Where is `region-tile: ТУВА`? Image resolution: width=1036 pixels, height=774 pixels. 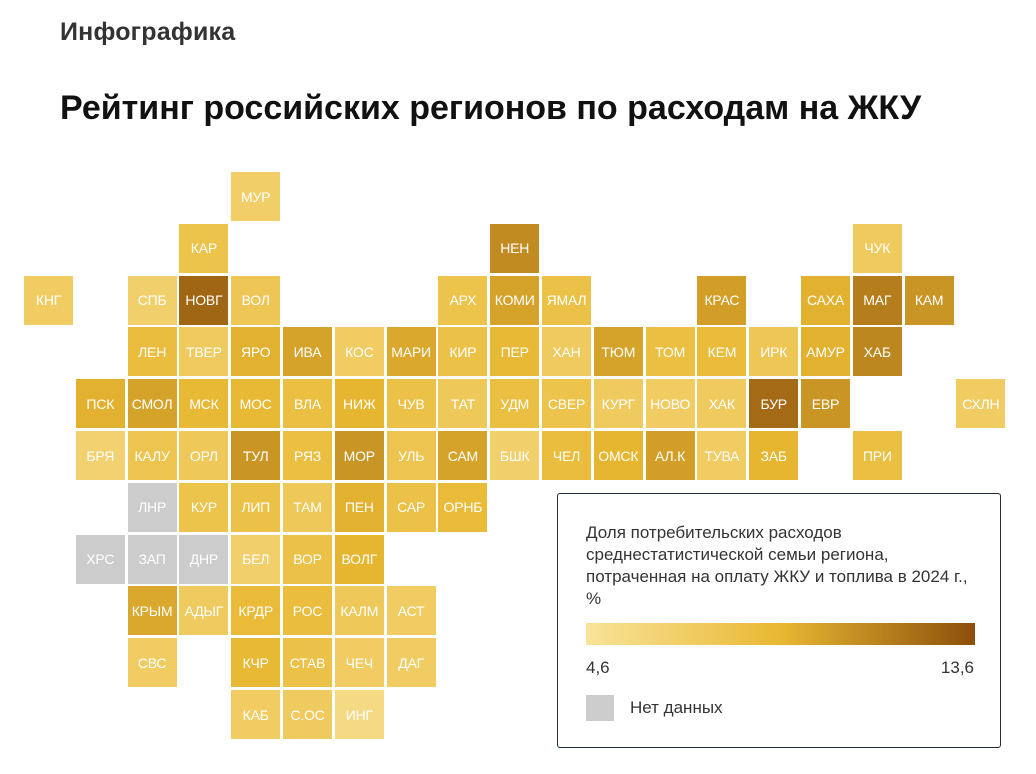
region-tile: ТУВА is located at coordinates (722, 455).